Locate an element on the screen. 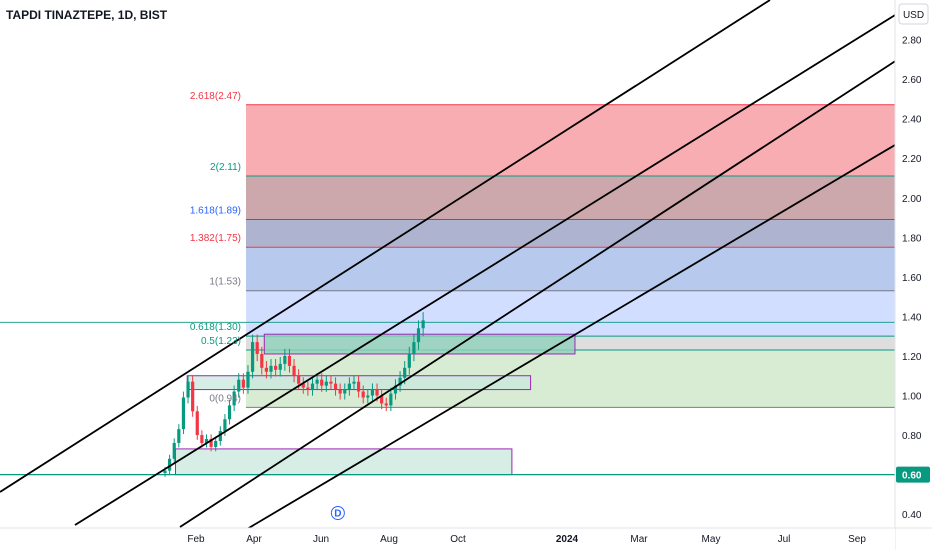 Image resolution: width=932 pixels, height=550 pixels. last-price-label: 0.60 is located at coordinates (912, 476).